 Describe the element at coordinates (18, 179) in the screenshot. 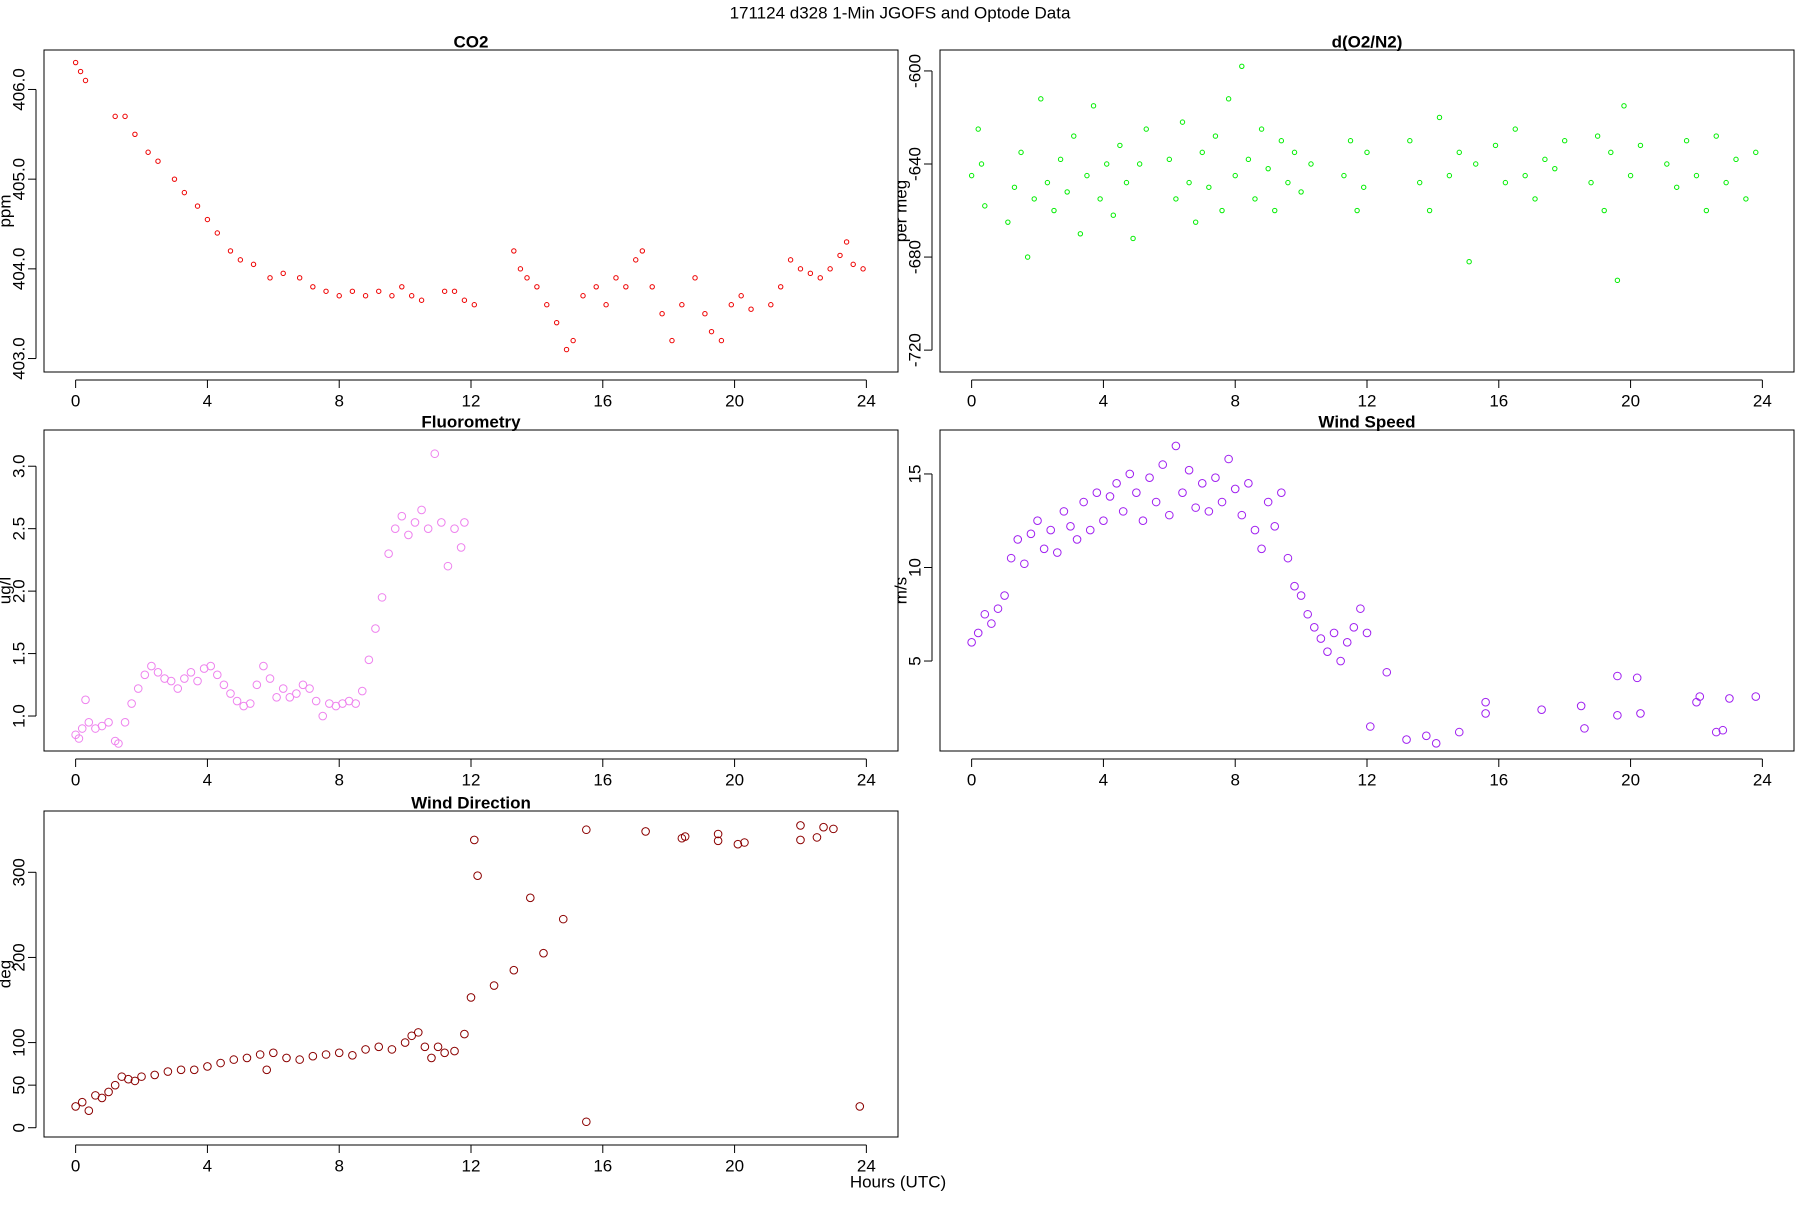

I see `y-tick-label: 405.0` at that location.